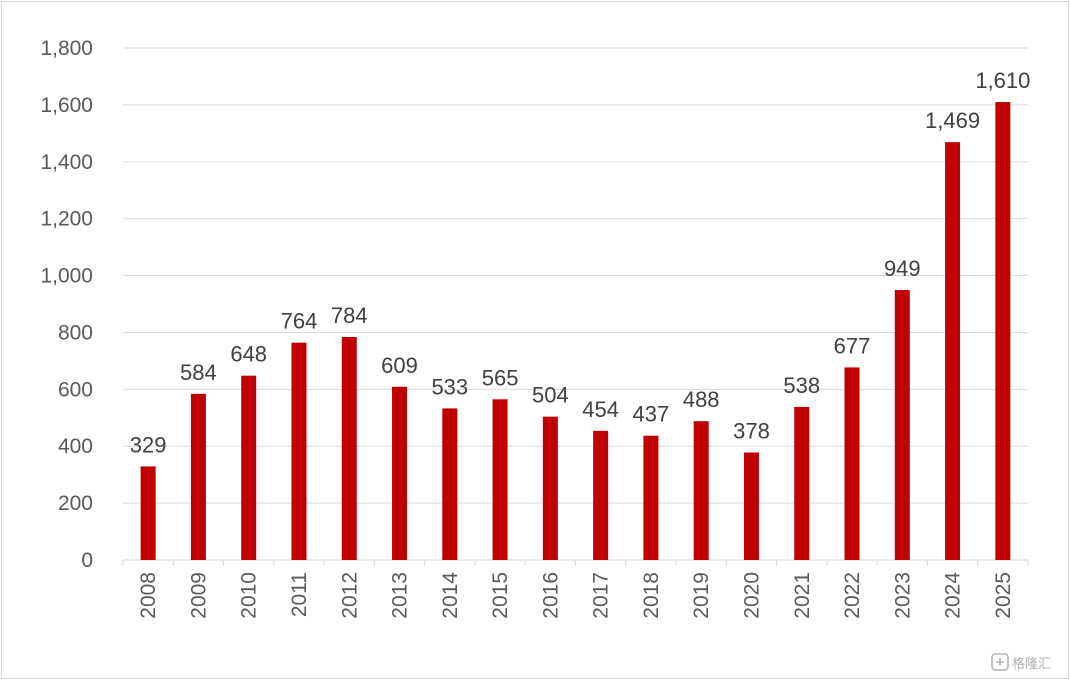  I want to click on x-tick-label: 2020, so click(751, 595).